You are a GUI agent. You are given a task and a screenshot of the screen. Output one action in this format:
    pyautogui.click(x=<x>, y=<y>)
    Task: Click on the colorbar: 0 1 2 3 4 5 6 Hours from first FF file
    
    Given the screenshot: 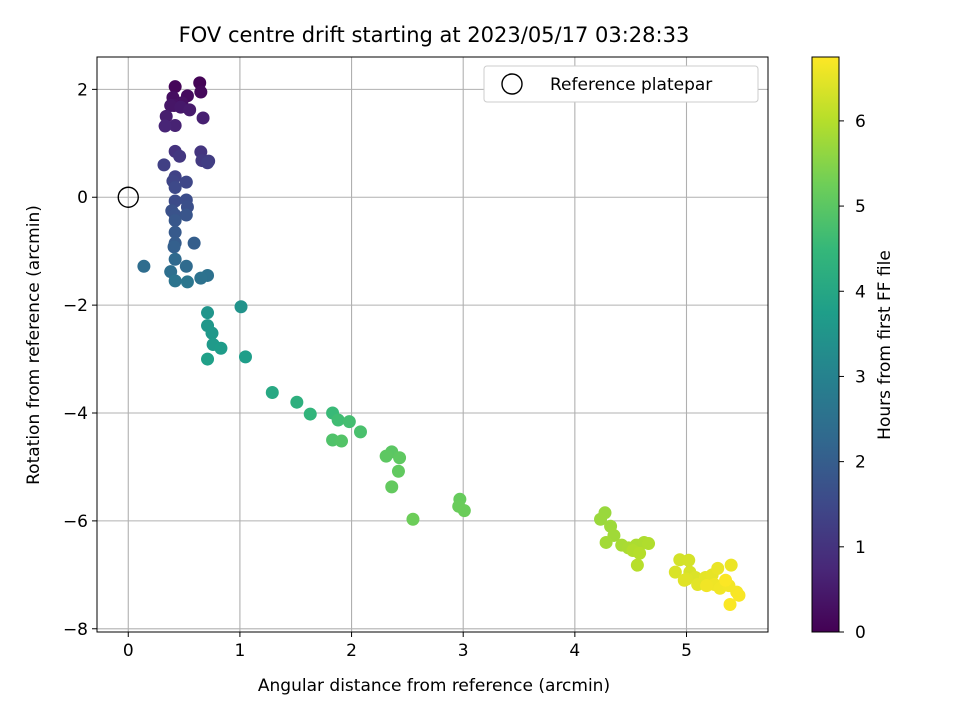 What is the action you would take?
    pyautogui.click(x=853, y=349)
    